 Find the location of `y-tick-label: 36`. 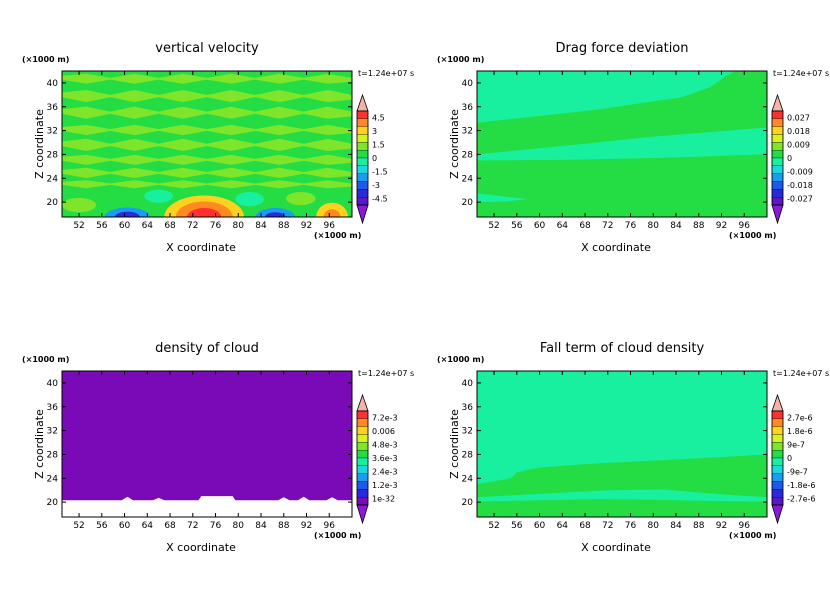

y-tick-label: 36 is located at coordinates (468, 108).